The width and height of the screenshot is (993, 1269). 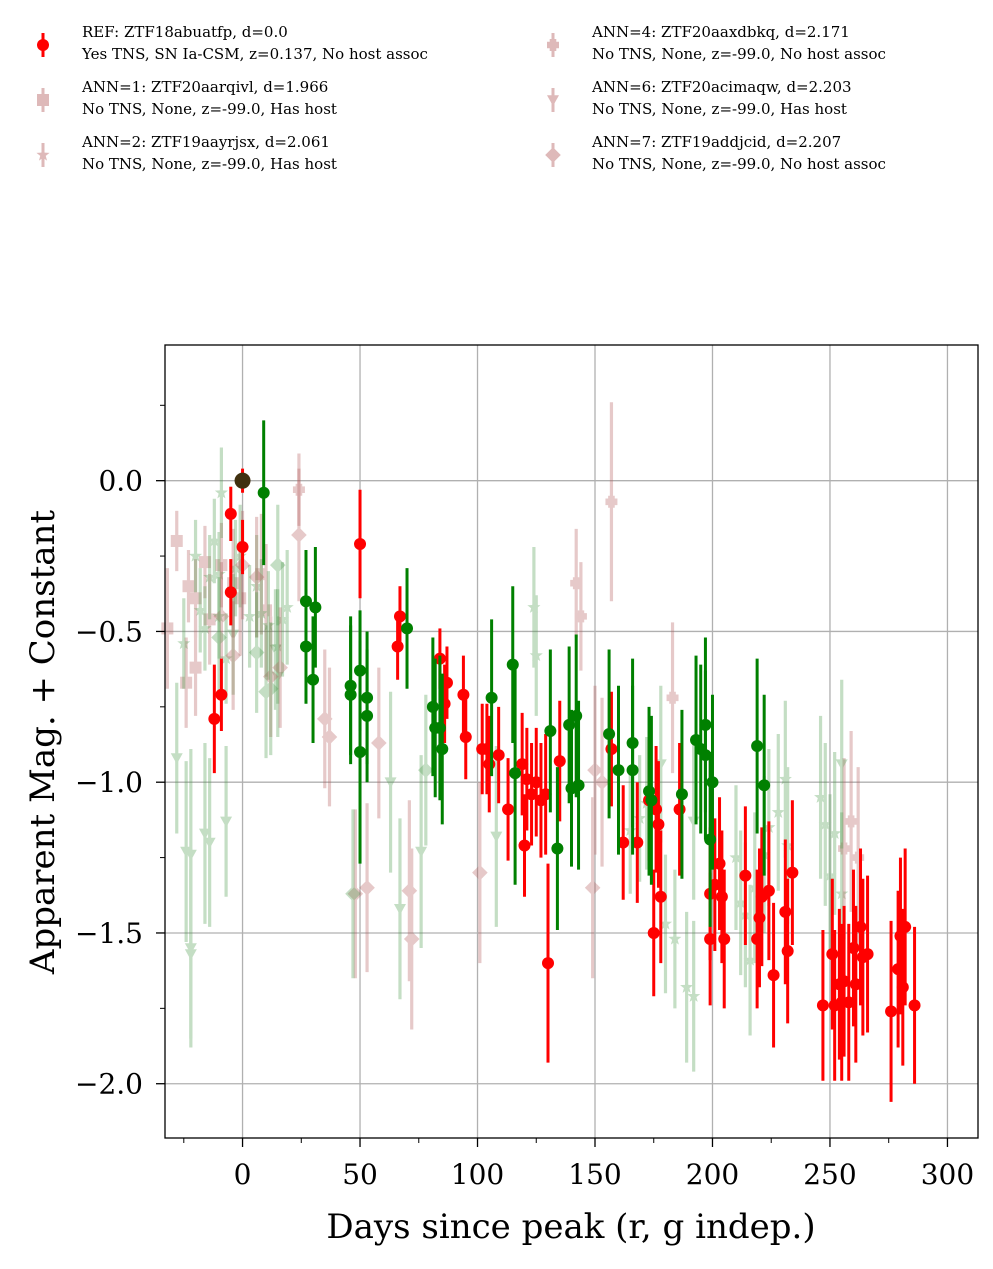 What do you see at coordinates (594, 1174) in the screenshot?
I see `x-tick-label: 150` at bounding box center [594, 1174].